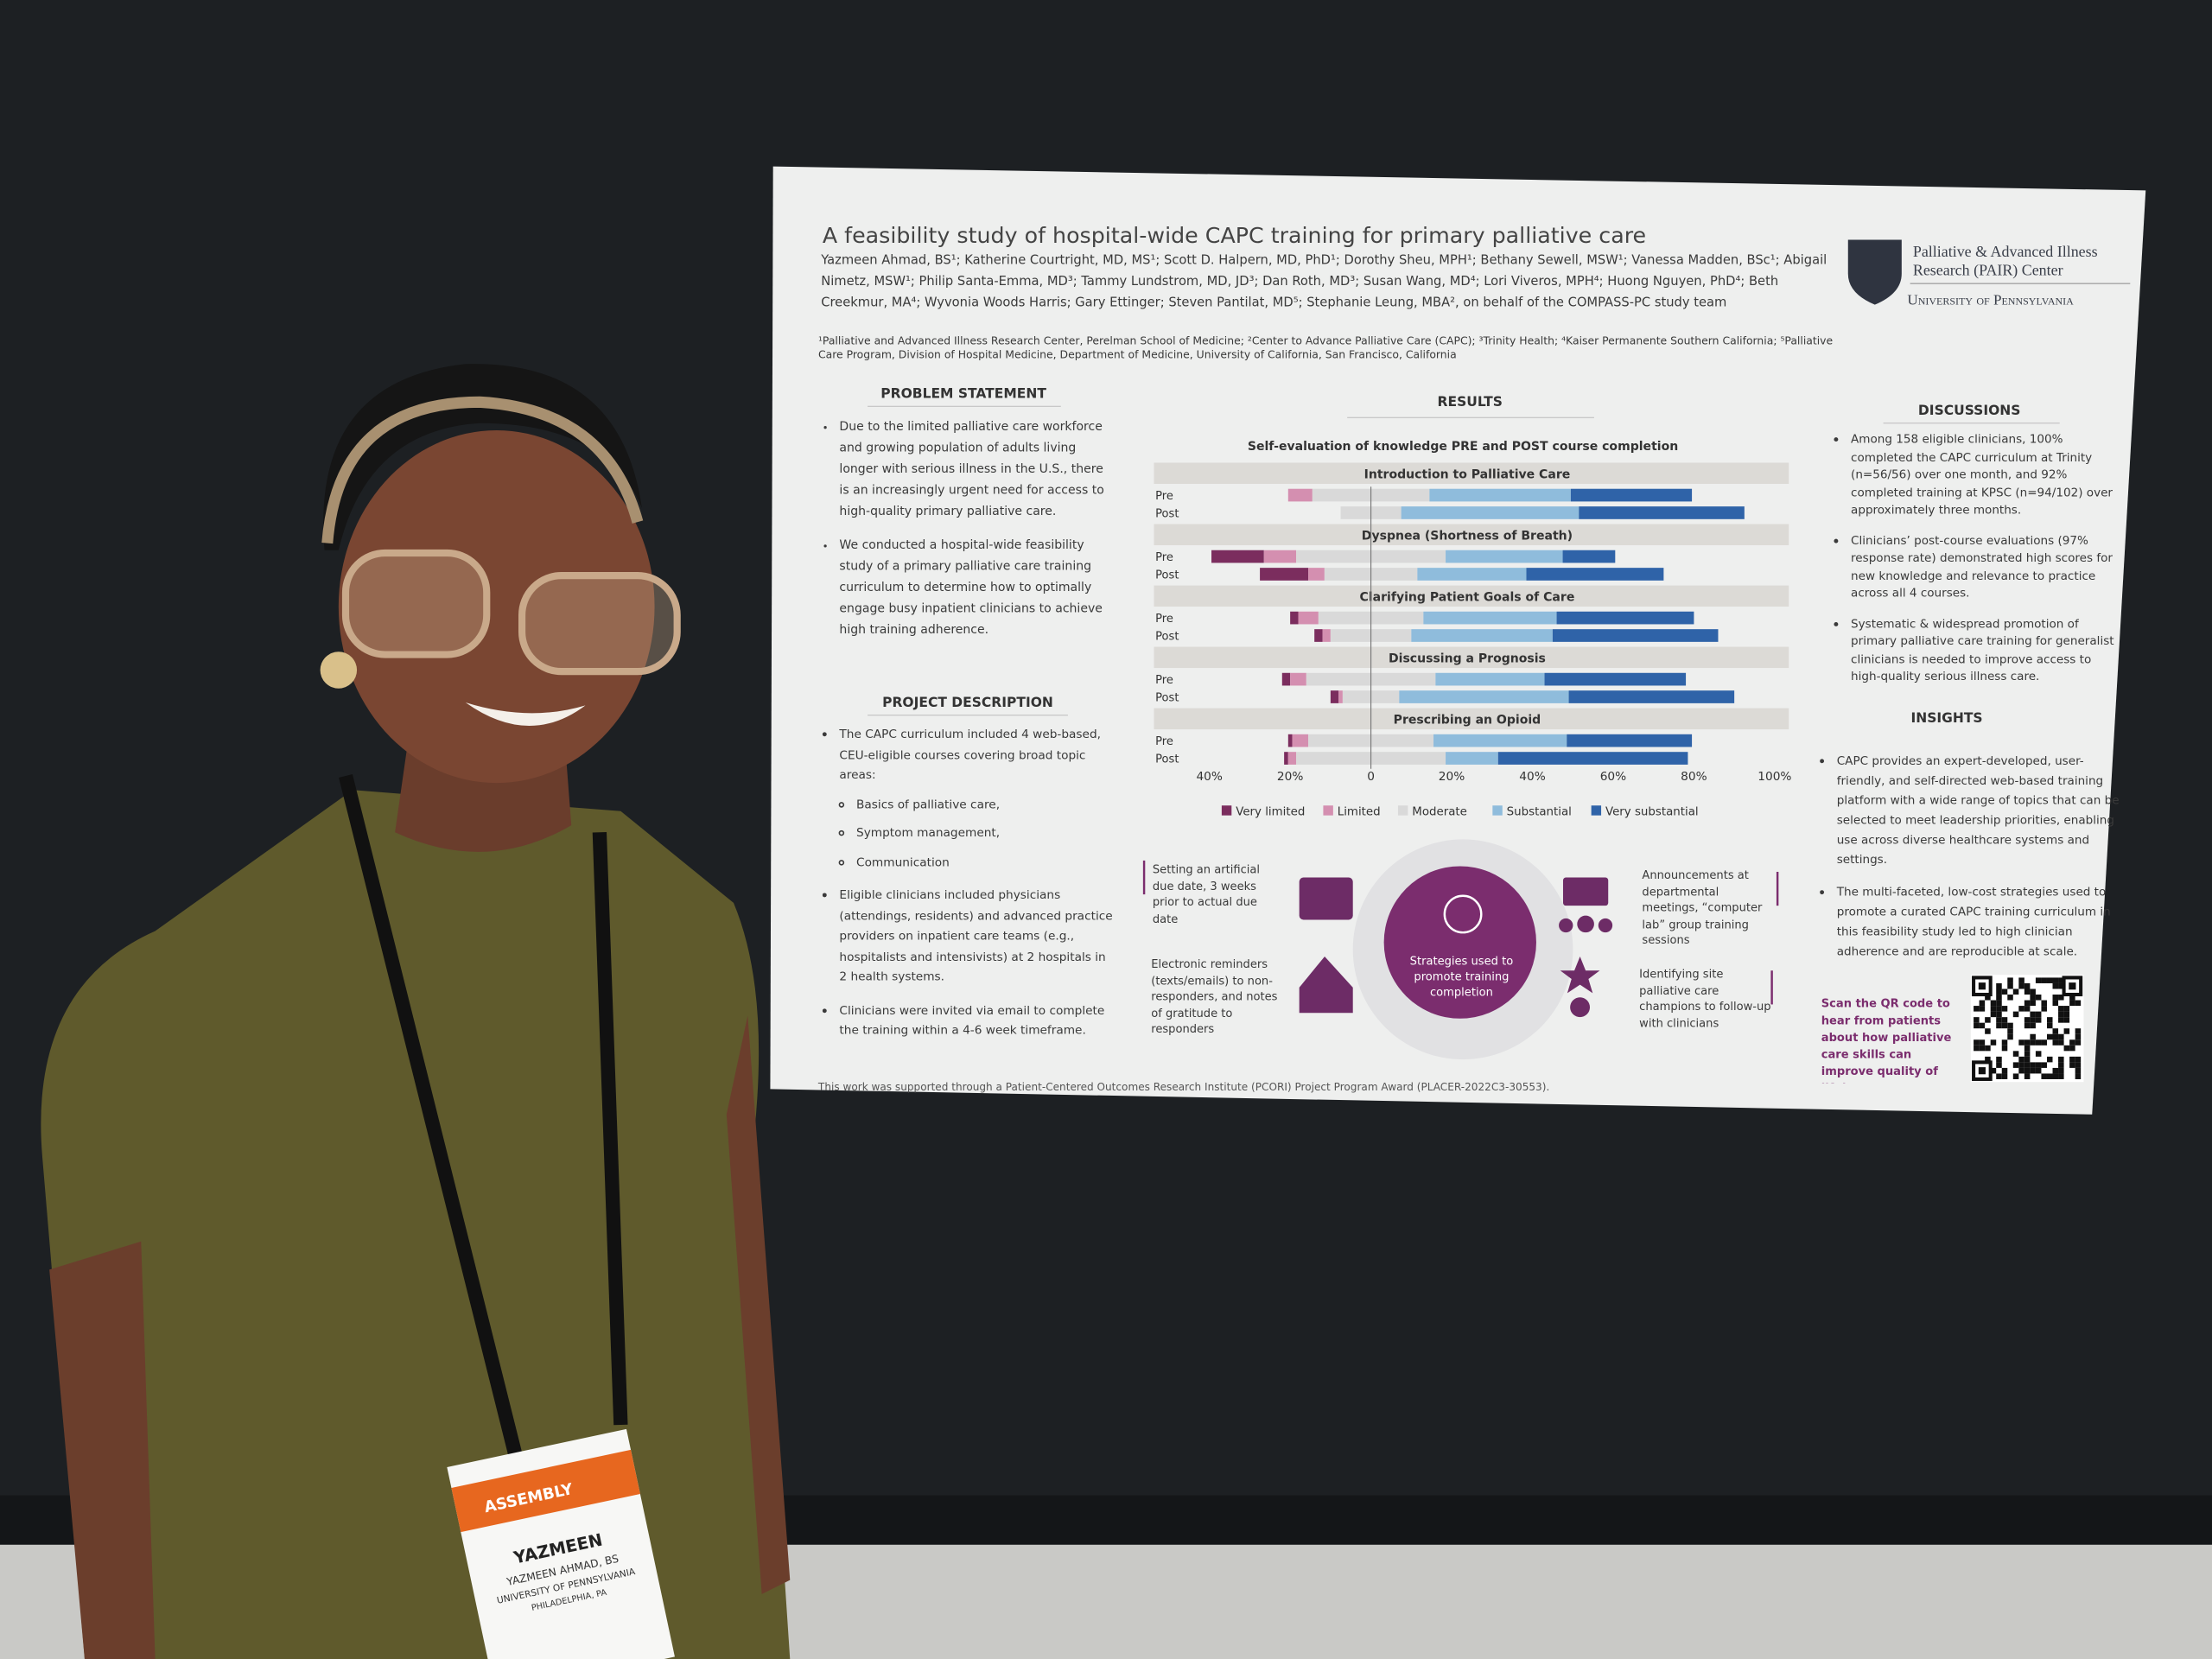 The height and width of the screenshot is (1659, 2212). Describe the element at coordinates (525, 714) in the screenshot. I see `smile` at that location.